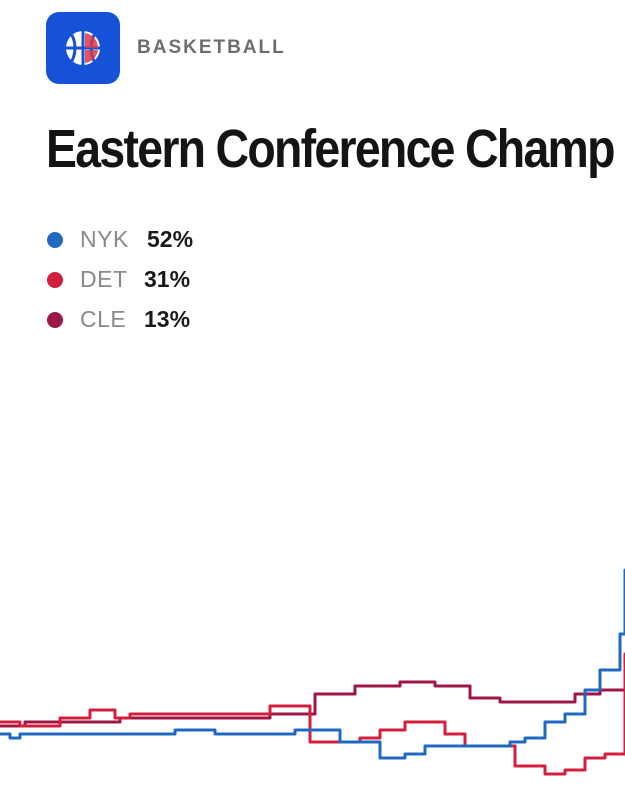  What do you see at coordinates (55, 280) in the screenshot?
I see `legend-dot-det` at bounding box center [55, 280].